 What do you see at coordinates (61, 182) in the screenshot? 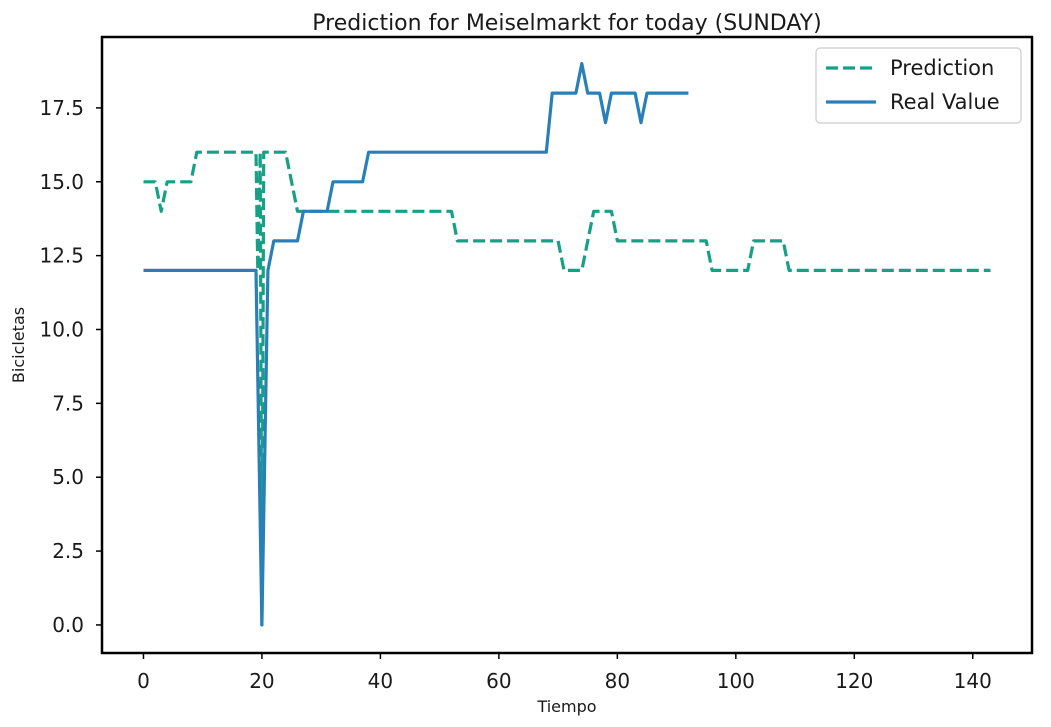
I see `y-tick-label: 15.0` at bounding box center [61, 182].